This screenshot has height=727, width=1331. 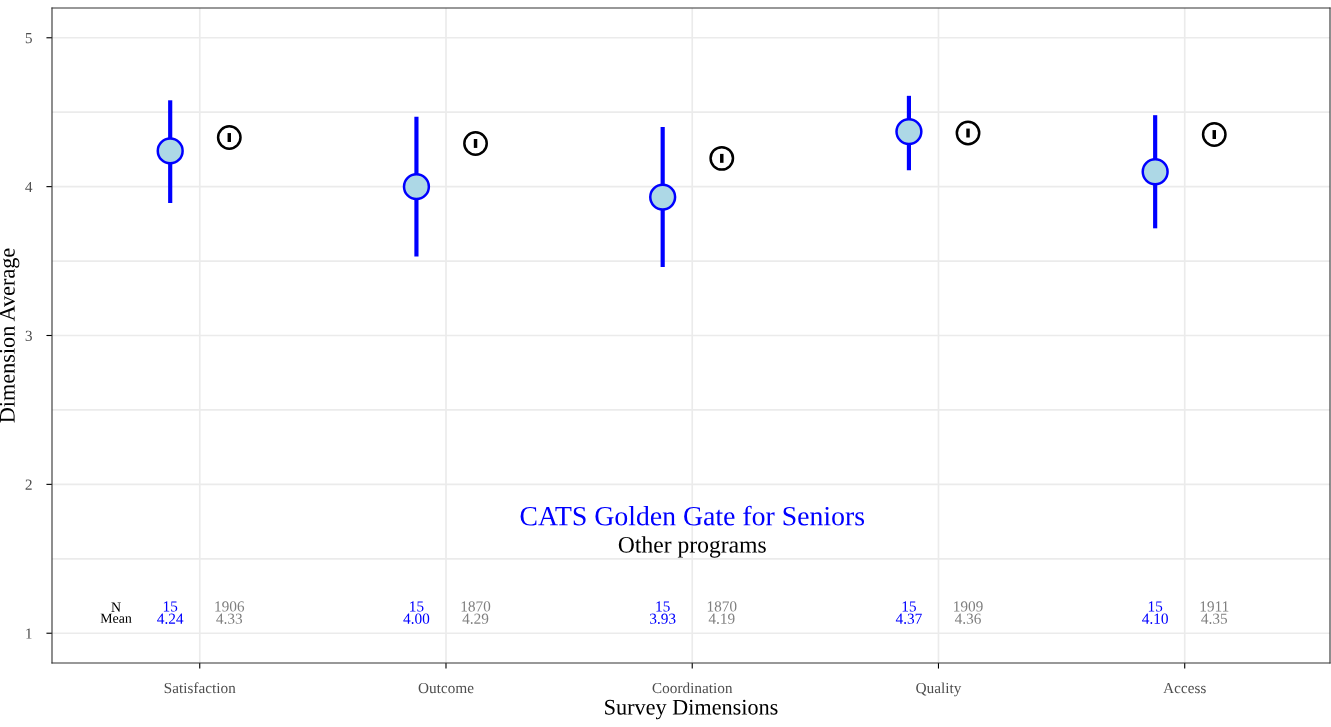 What do you see at coordinates (1155, 612) in the screenshot?
I see `annotation: 15 4.10` at bounding box center [1155, 612].